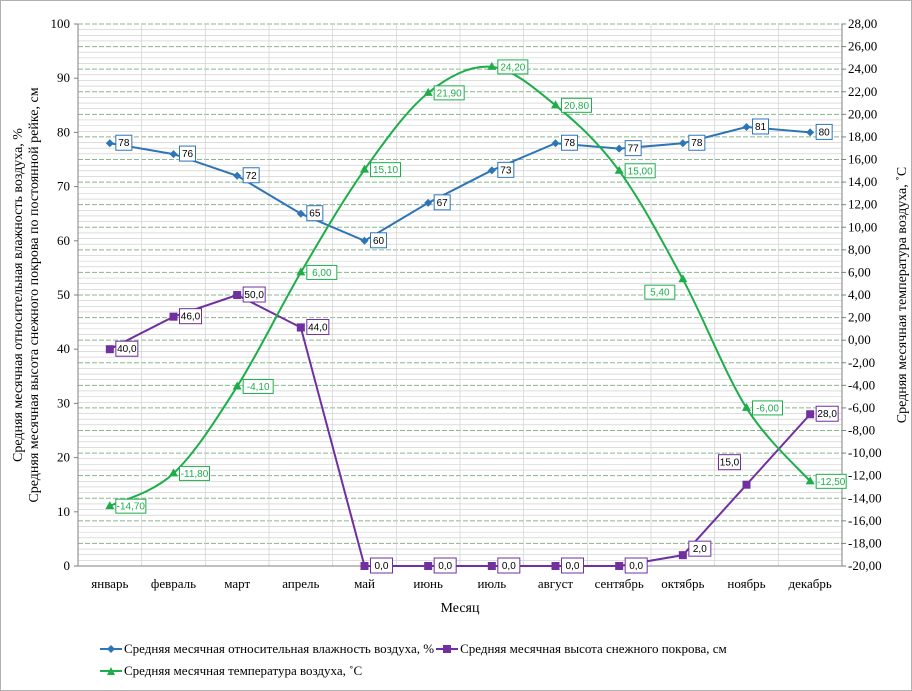 The image size is (912, 691). I want to click on right-tick-label: 22,00, so click(862, 91).